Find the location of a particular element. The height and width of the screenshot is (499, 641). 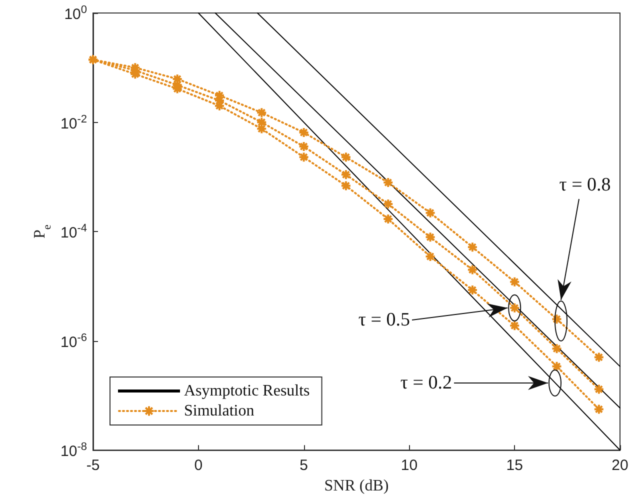

y-tick-label: 10$^{-4}$ is located at coordinates (73, 232).